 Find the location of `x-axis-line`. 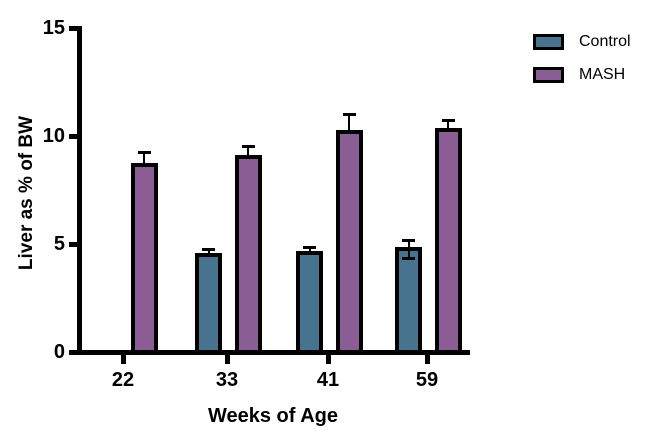

x-axis-line is located at coordinates (273, 352).